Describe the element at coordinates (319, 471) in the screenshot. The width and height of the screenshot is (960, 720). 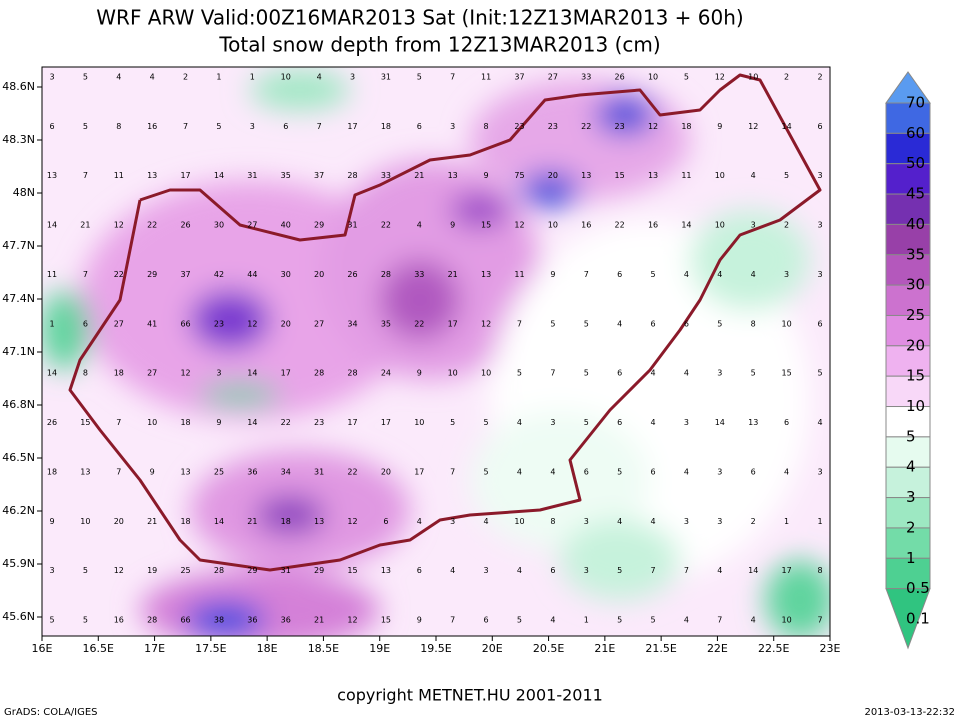
I see `grid-value: 31` at that location.